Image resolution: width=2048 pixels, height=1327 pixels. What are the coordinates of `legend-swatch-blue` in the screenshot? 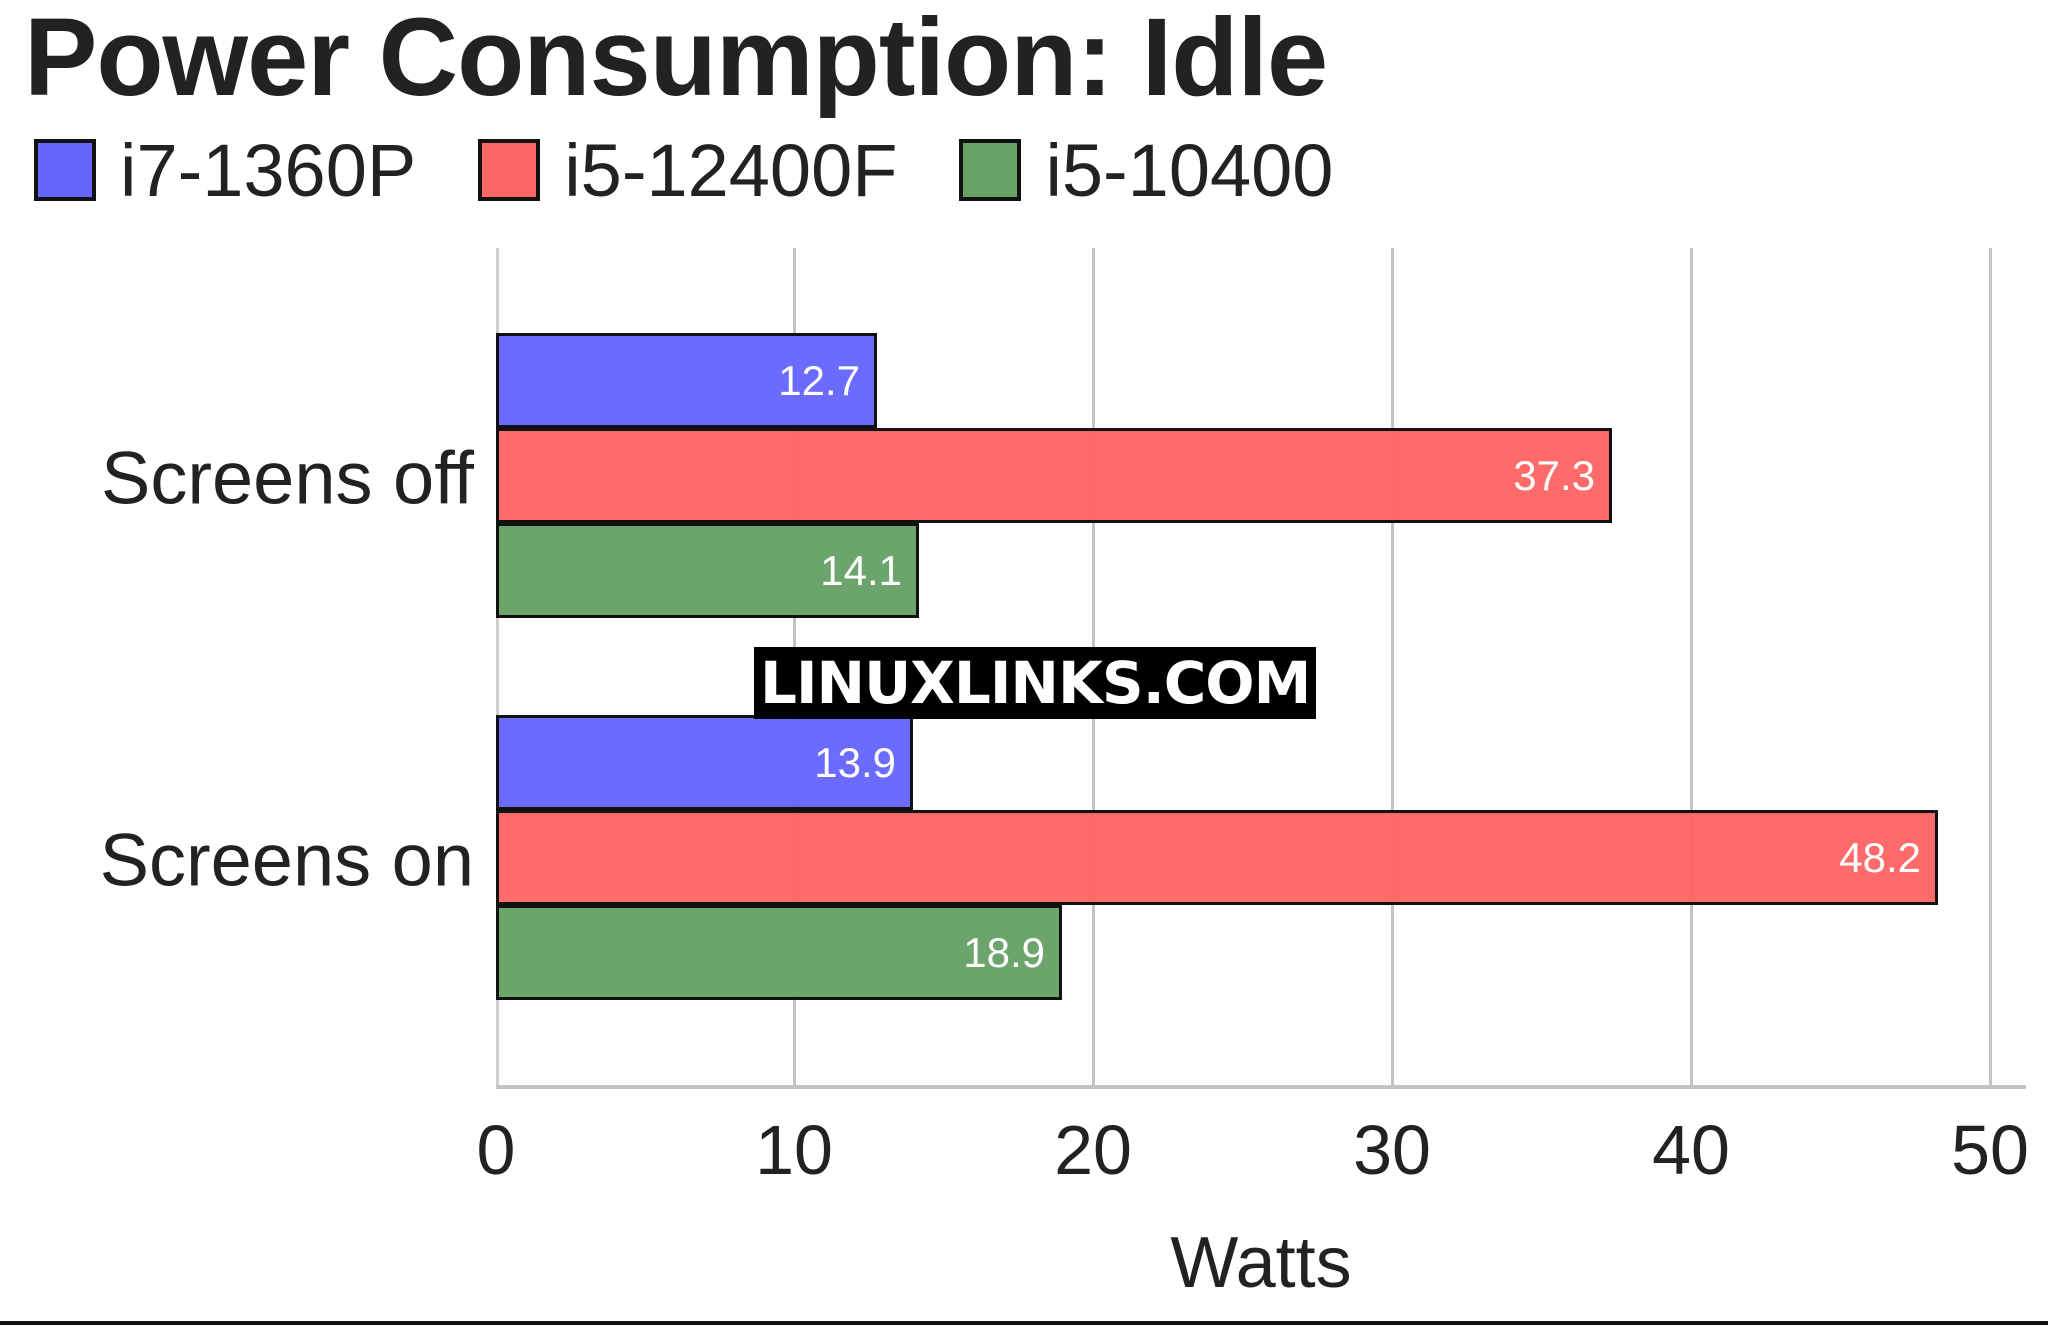 It's located at (65, 170).